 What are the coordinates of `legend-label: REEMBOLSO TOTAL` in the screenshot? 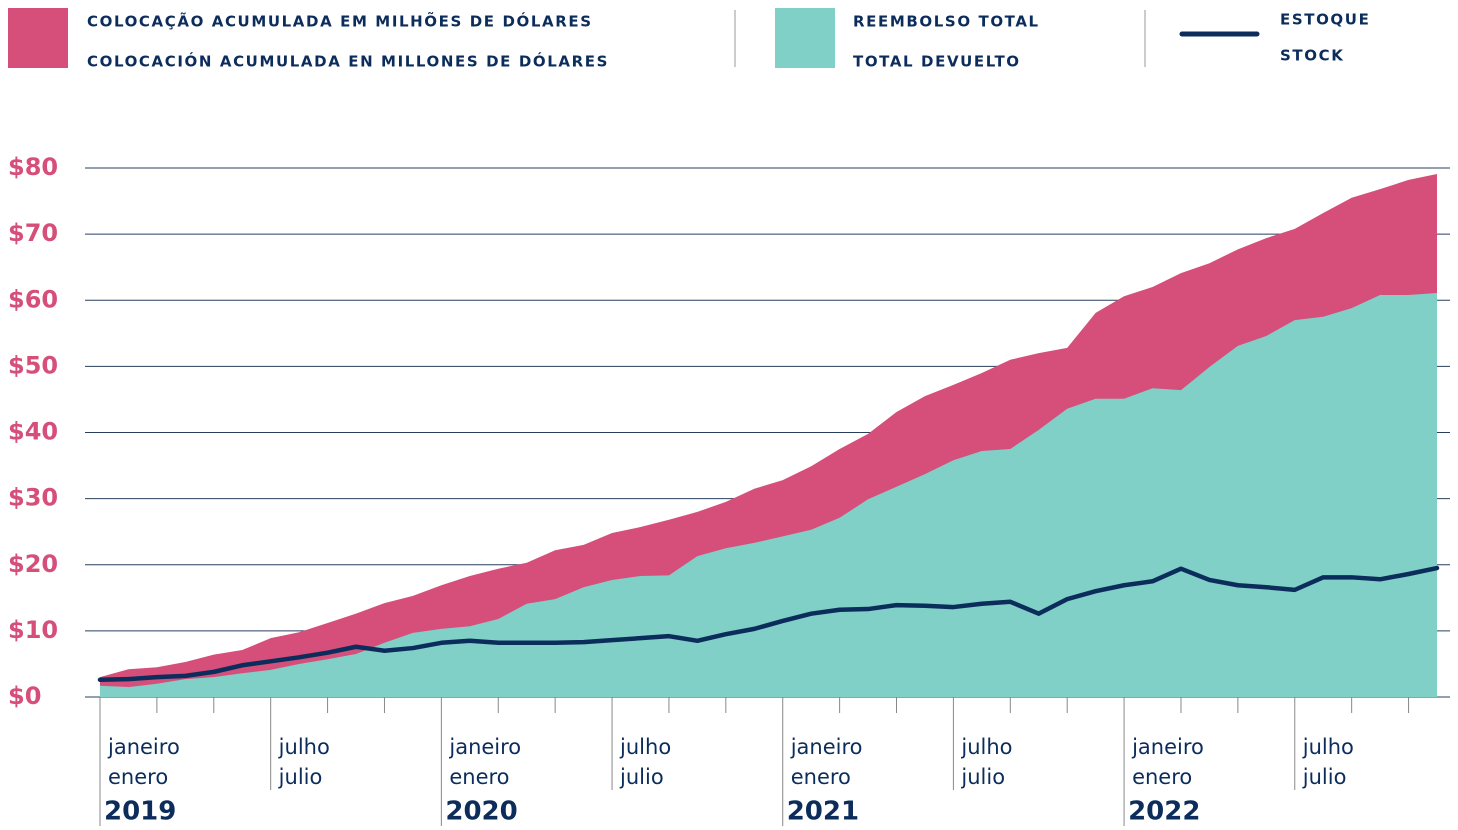 It's located at (946, 22).